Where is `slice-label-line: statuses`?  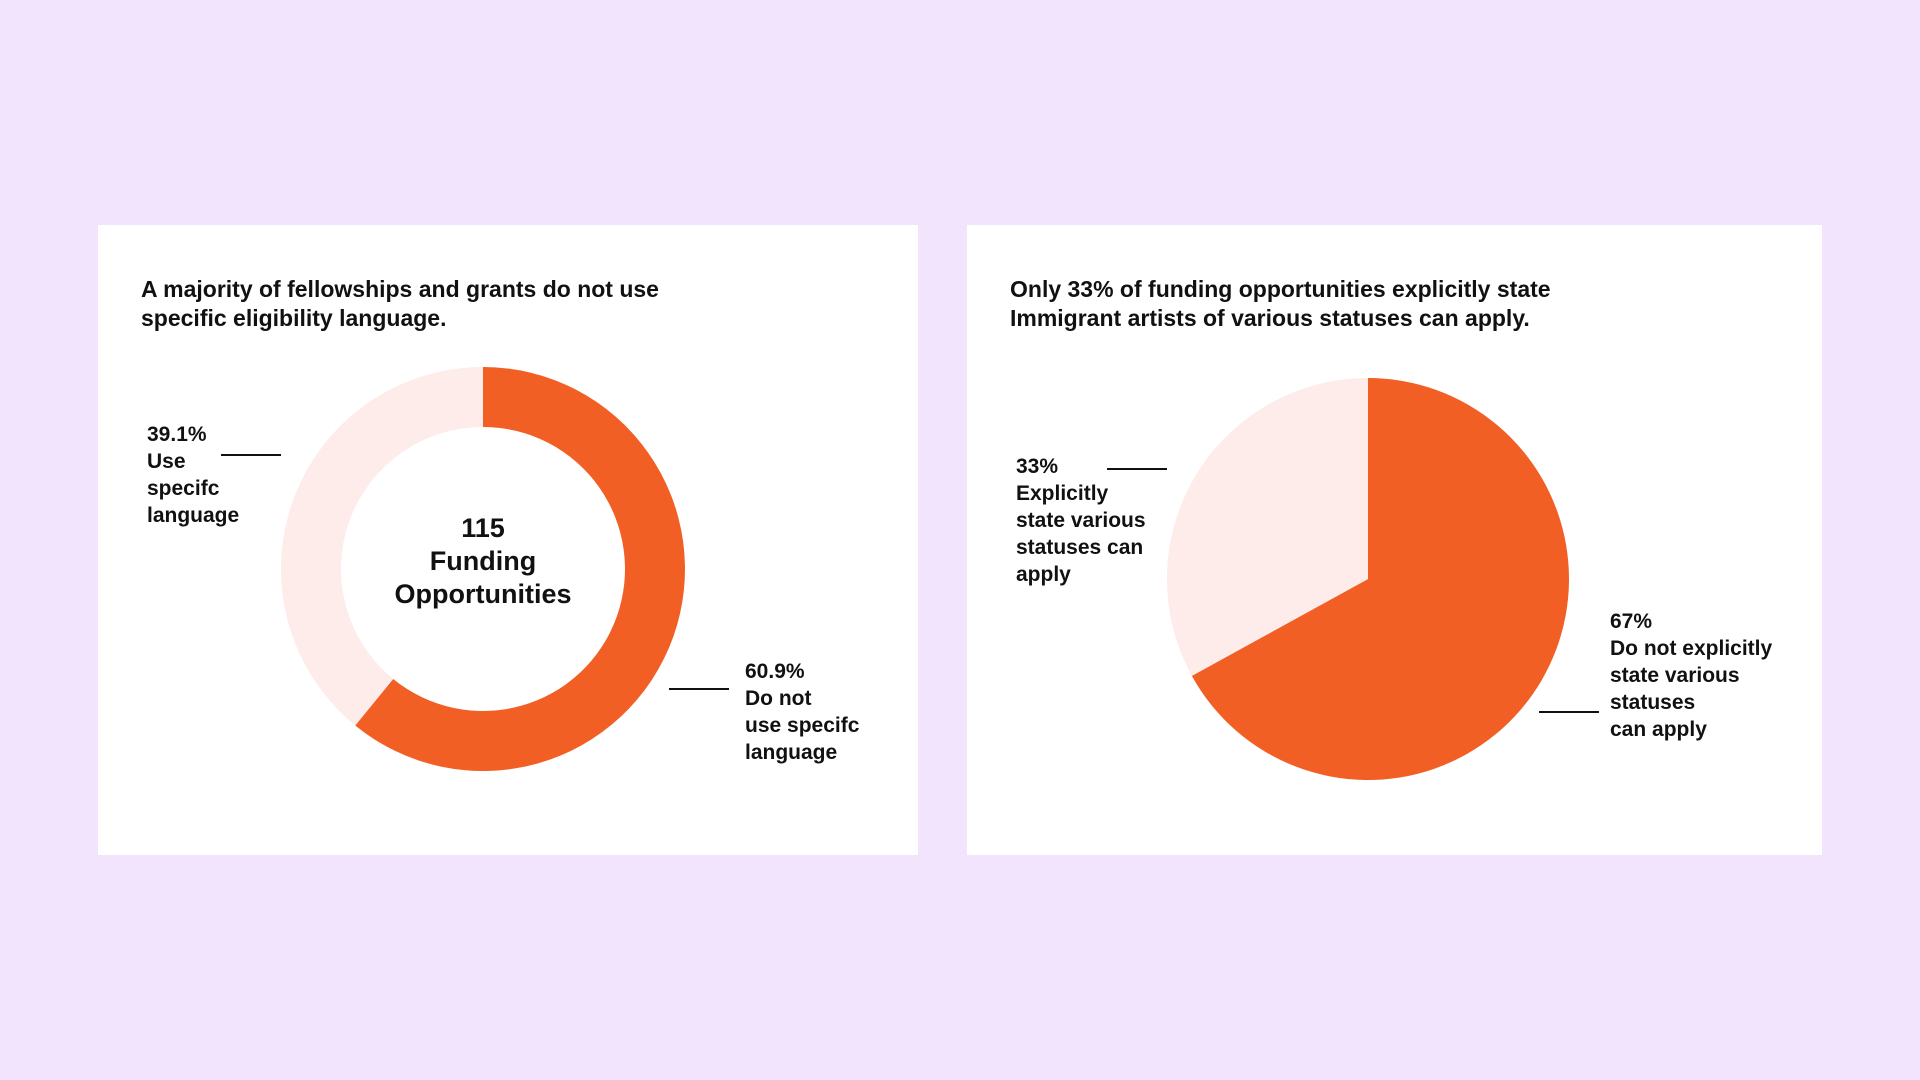
slice-label-line: statuses is located at coordinates (1653, 702).